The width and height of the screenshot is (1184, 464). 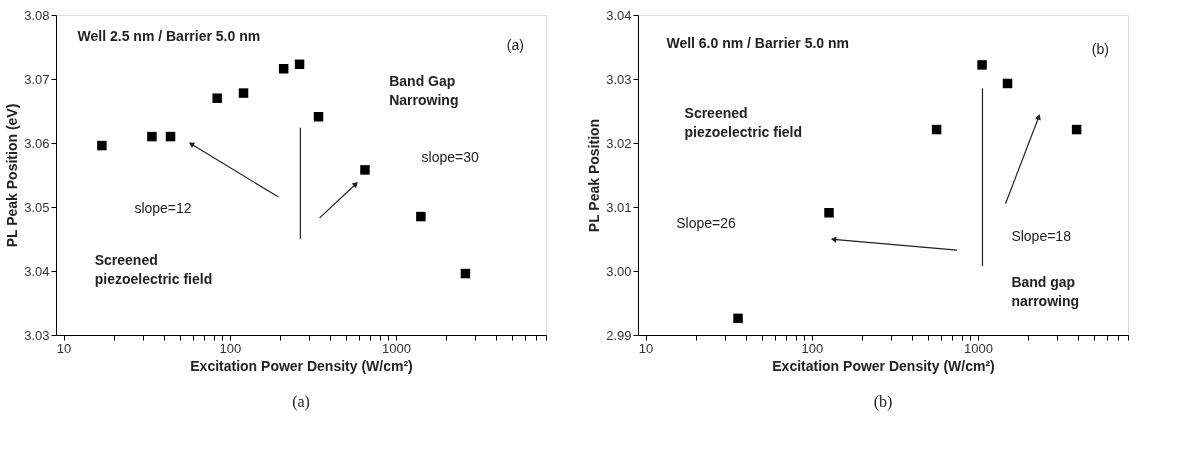 What do you see at coordinates (169, 36) in the screenshot?
I see `text: Well 2.5 nm / Barrier 5.0 nm` at bounding box center [169, 36].